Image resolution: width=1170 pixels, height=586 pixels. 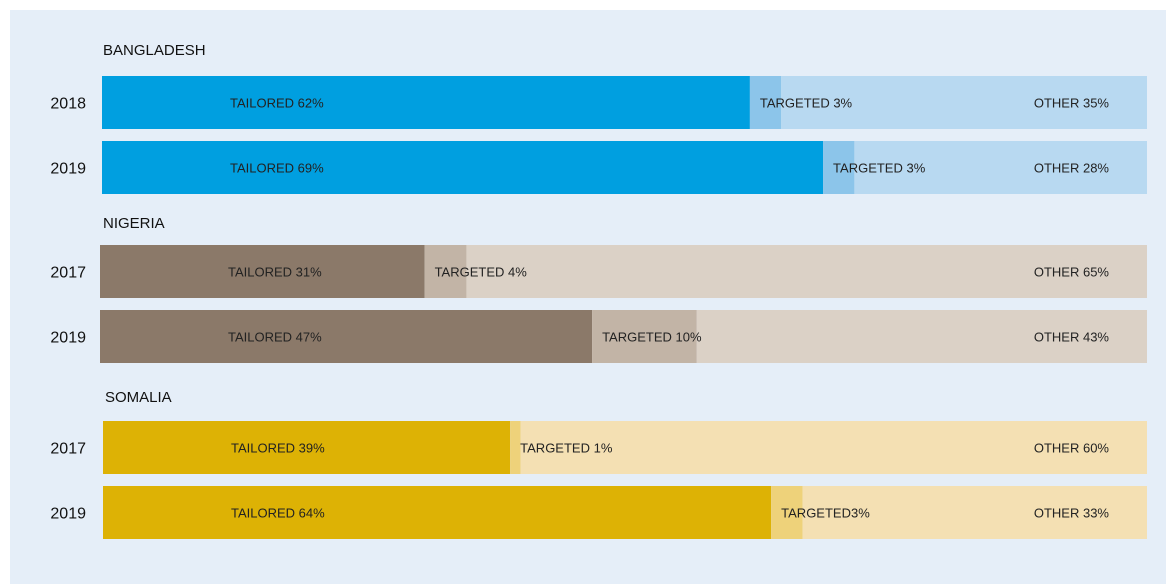 What do you see at coordinates (652, 337) in the screenshot?
I see `data-label-targeted: TARGETED 10%` at bounding box center [652, 337].